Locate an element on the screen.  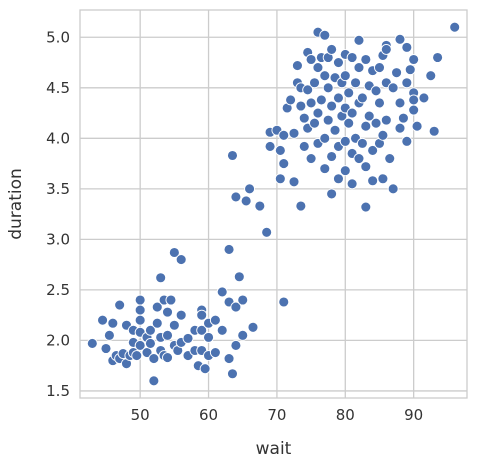
x-tick-label: 60 is located at coordinates (208, 415).